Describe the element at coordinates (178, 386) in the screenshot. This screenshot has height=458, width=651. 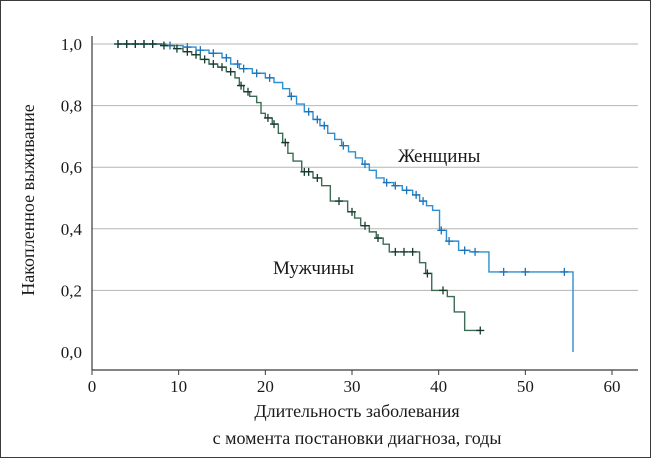
I see `x-tick-label: 10` at that location.